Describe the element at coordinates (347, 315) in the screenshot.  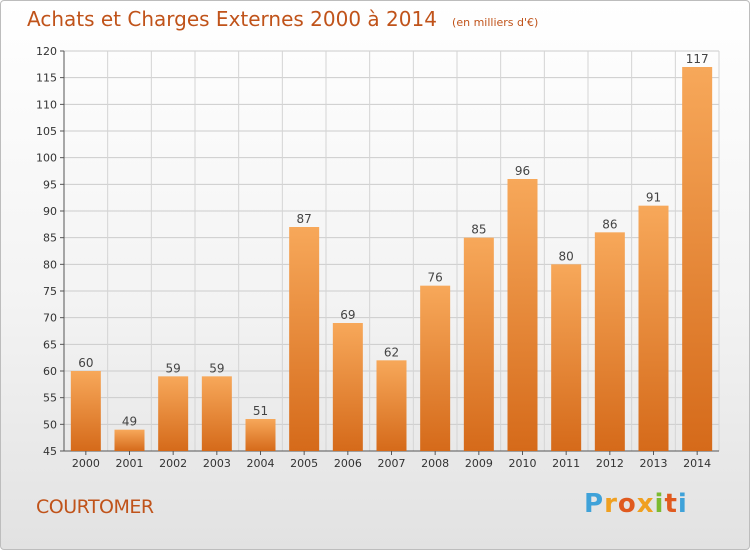
I see `bar-value-label: 69` at that location.